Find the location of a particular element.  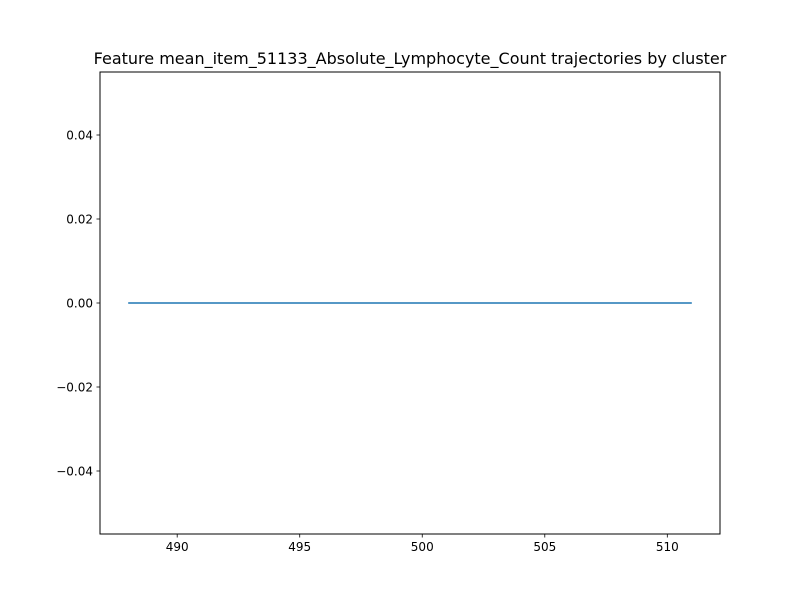

x-tick-label: 510 is located at coordinates (667, 547).